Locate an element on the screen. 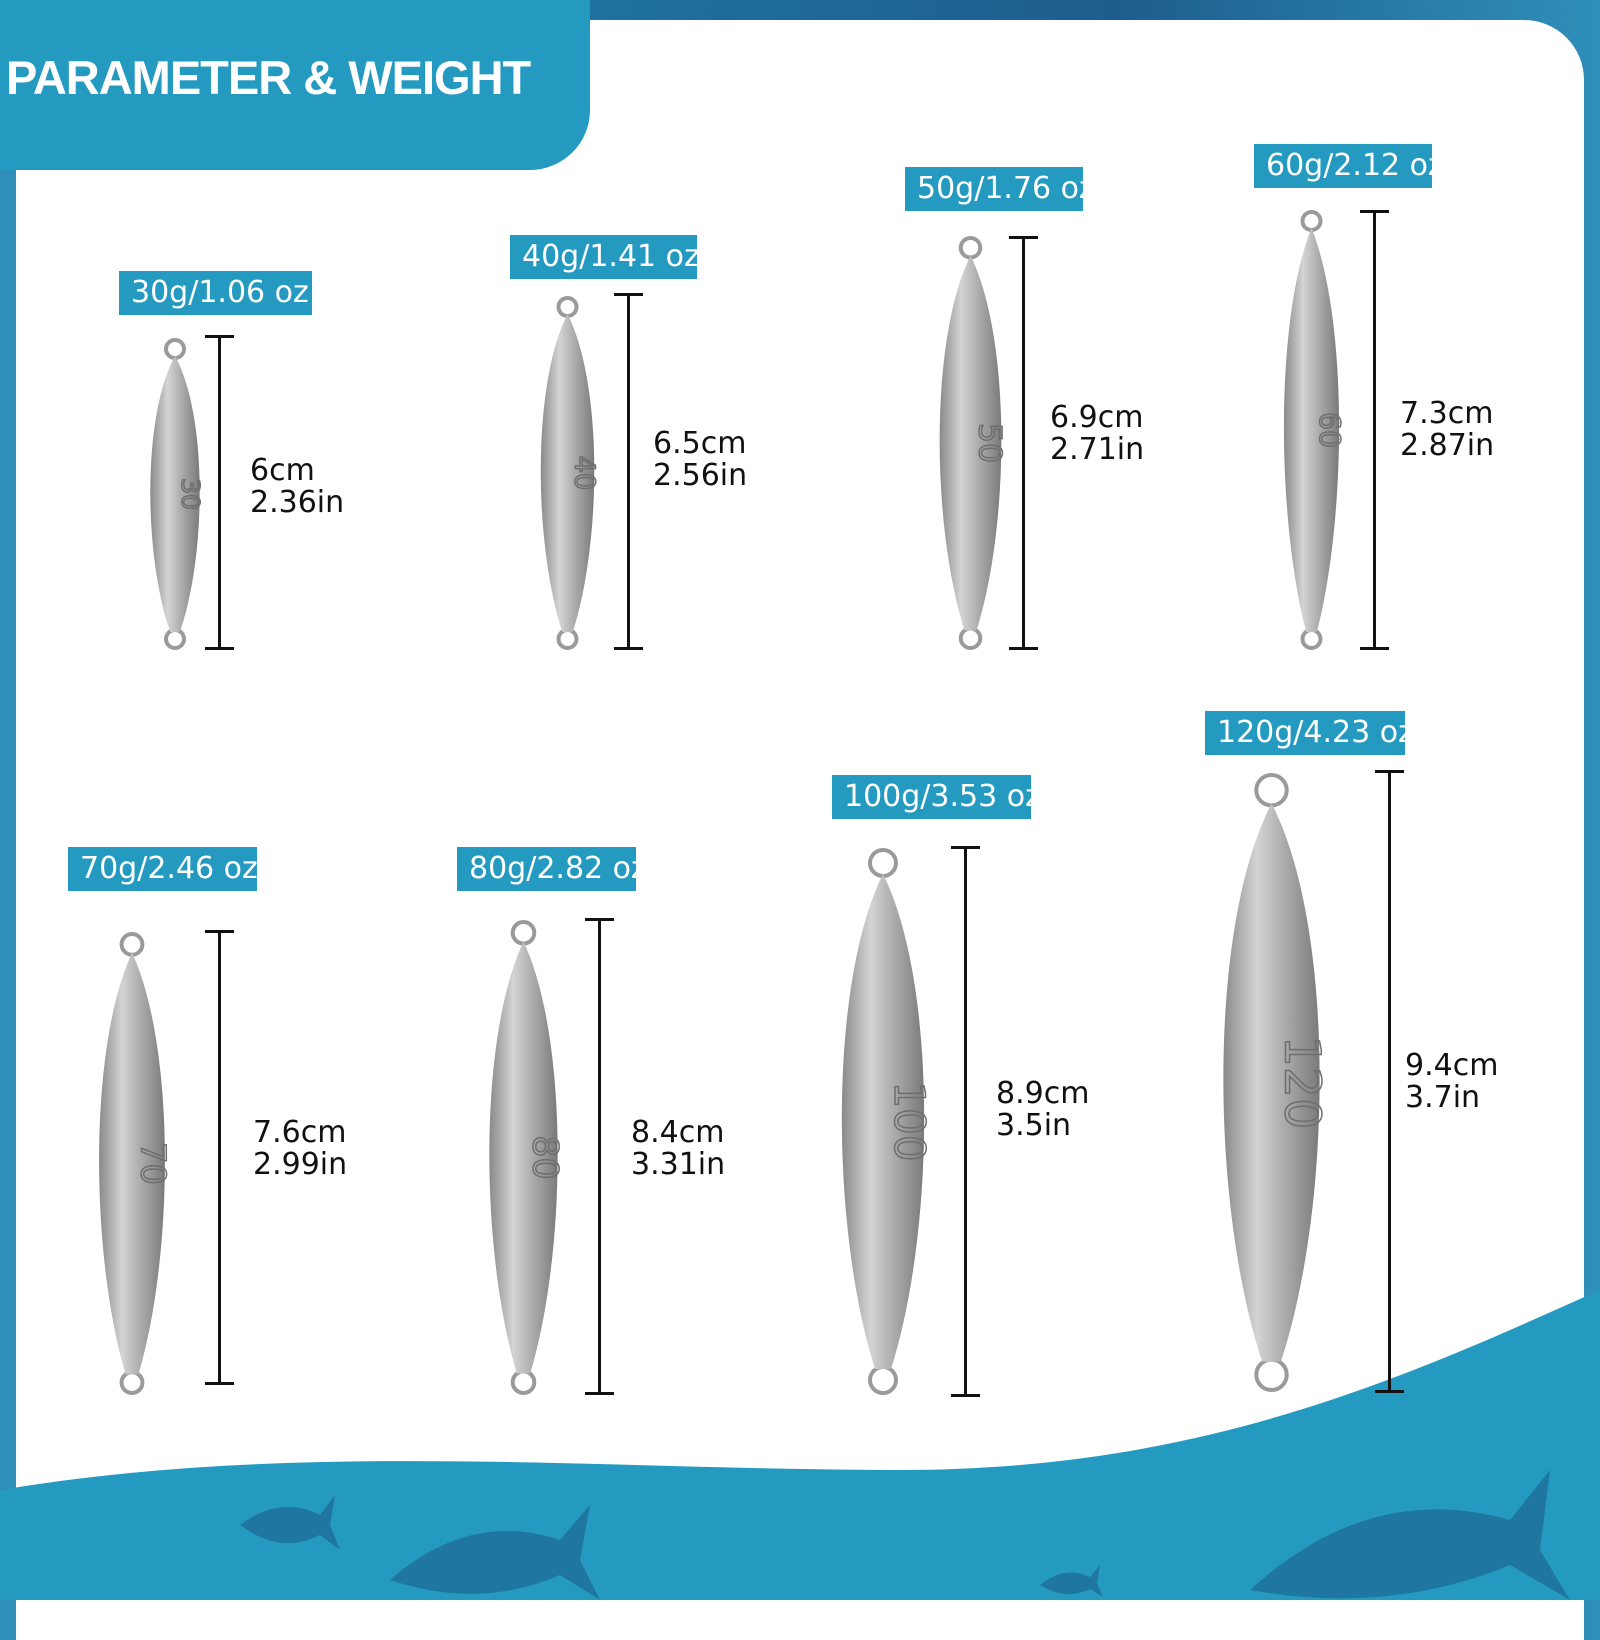 The height and width of the screenshot is (1640, 1600). engraved-number: 30 is located at coordinates (190, 494).